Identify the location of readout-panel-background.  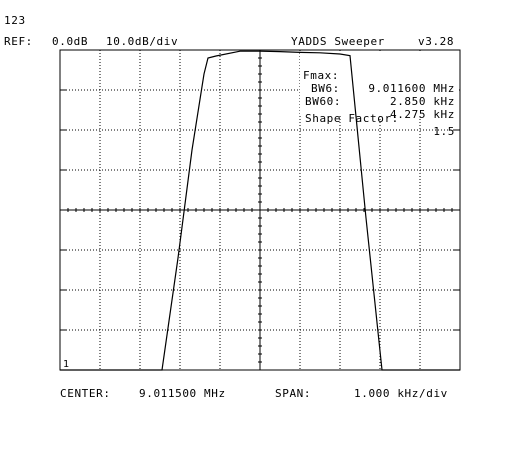
(379, 83).